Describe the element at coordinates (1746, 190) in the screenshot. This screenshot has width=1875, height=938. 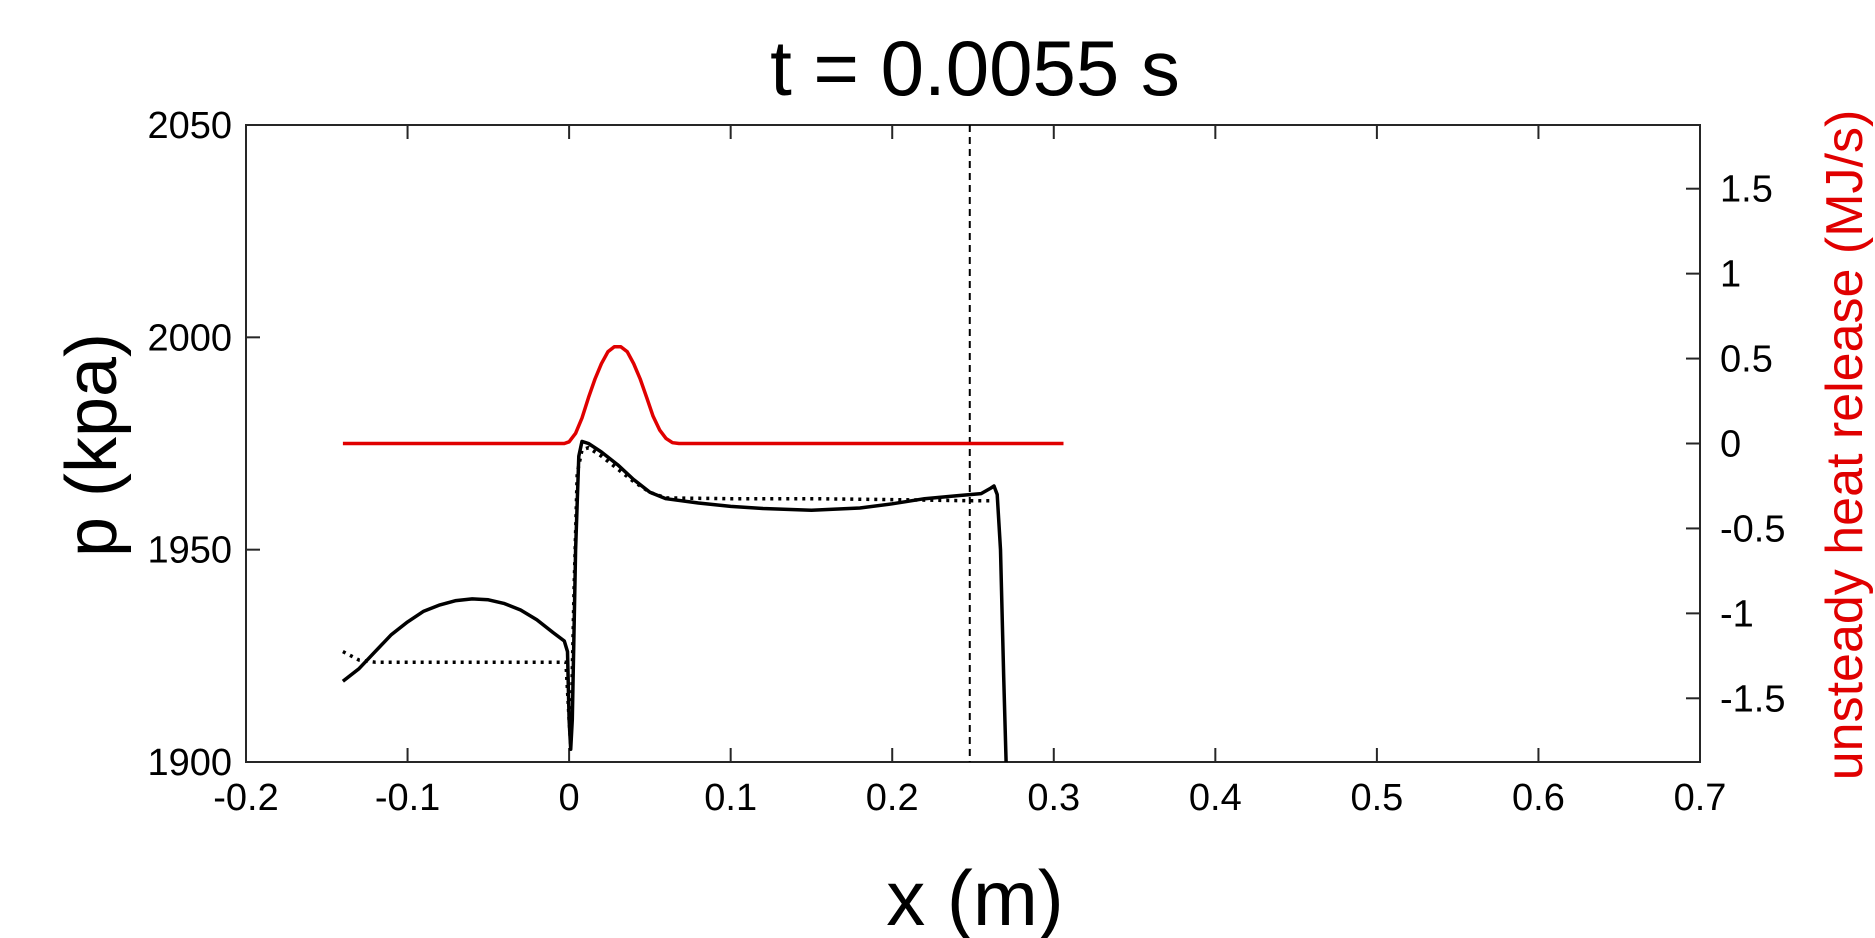
I see `y2-tick-label: 1.5` at that location.